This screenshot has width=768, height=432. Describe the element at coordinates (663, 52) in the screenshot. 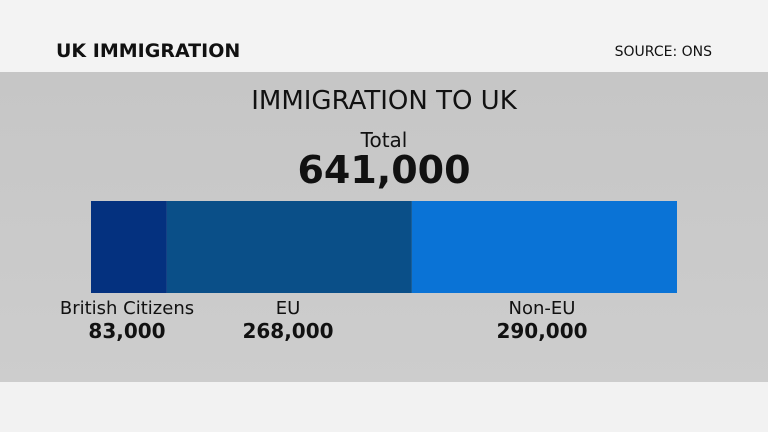

I see `source-label: SOURCE: ONS` at that location.